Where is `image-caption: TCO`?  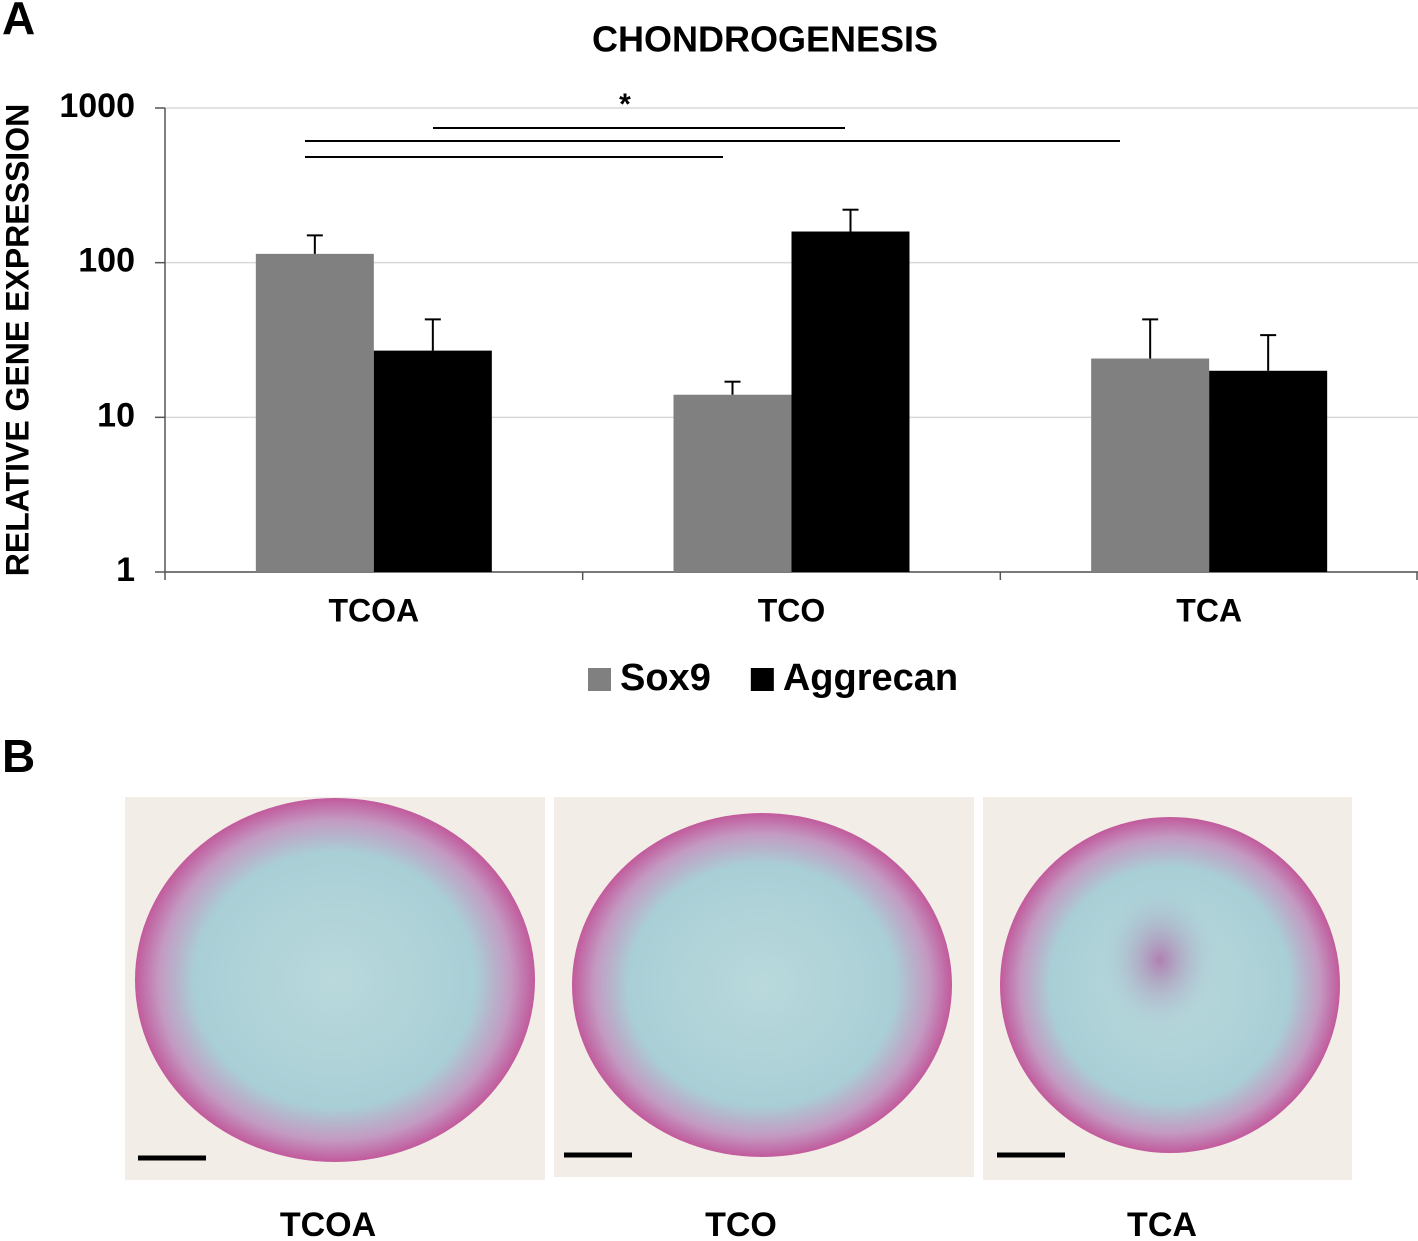 image-caption: TCO is located at coordinates (741, 1223).